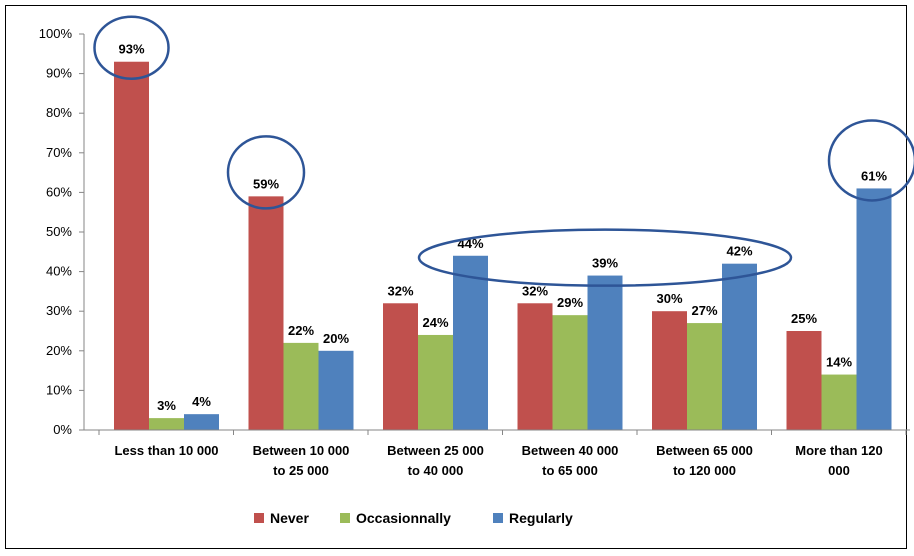 The width and height of the screenshot is (914, 556). I want to click on data-label: 22%, so click(301, 330).